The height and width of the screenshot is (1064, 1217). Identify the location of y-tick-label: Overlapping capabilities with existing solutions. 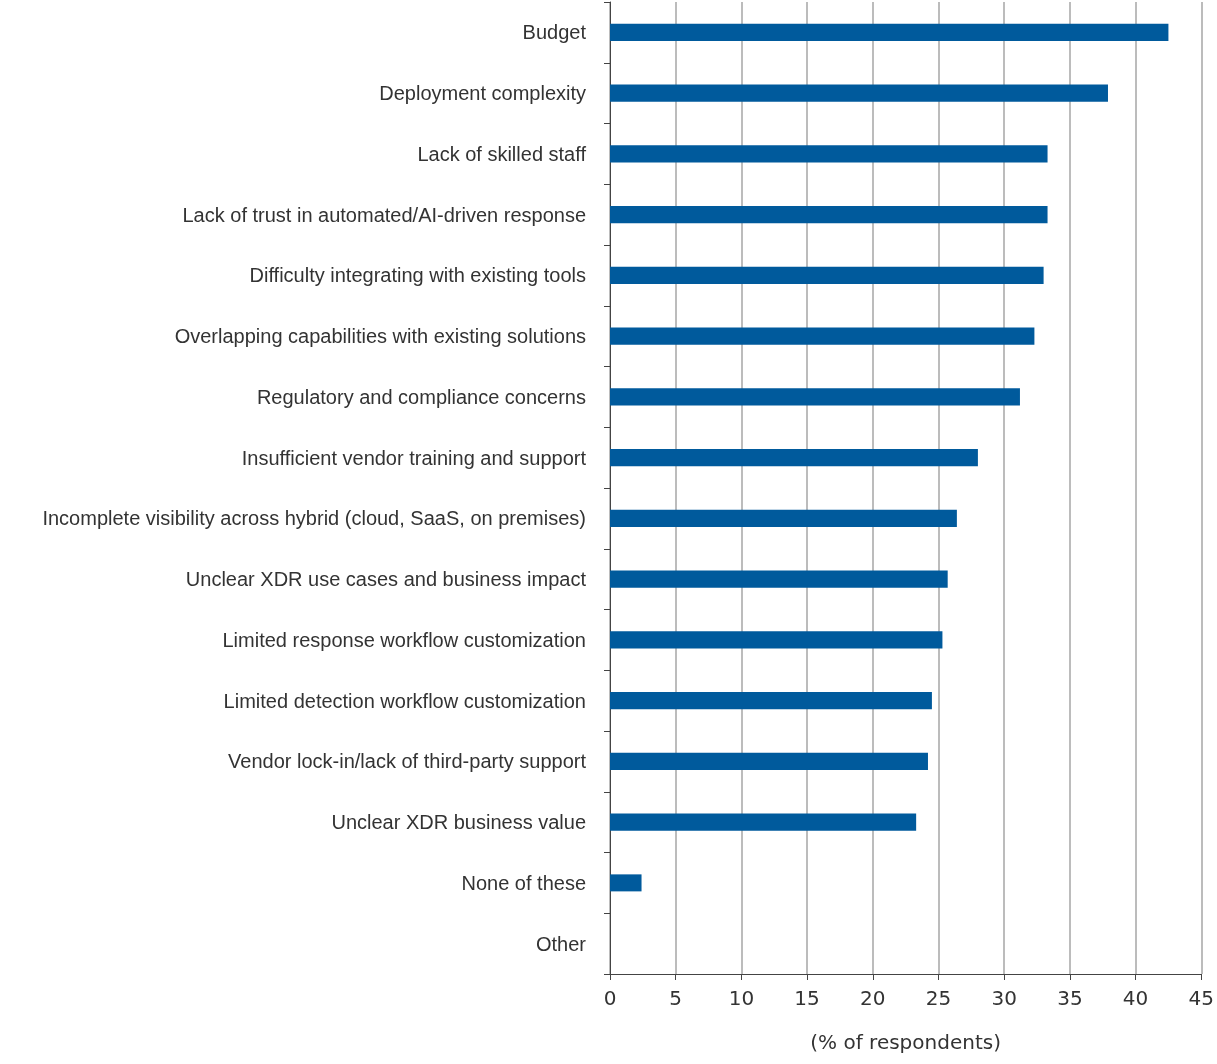
(380, 336).